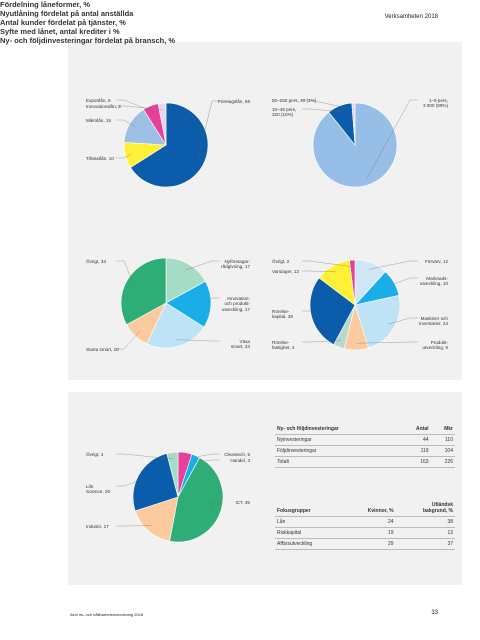 The height and width of the screenshot is (640, 480). Describe the element at coordinates (442, 440) in the screenshot. I see `td: 110` at that location.